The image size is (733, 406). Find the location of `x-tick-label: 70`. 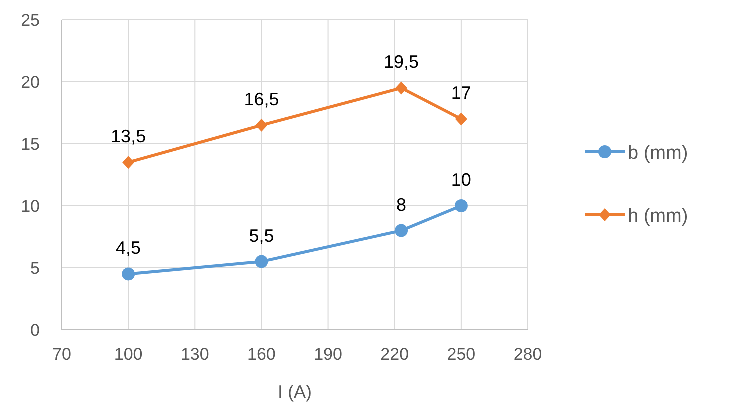

x-tick-label: 70 is located at coordinates (62, 354).